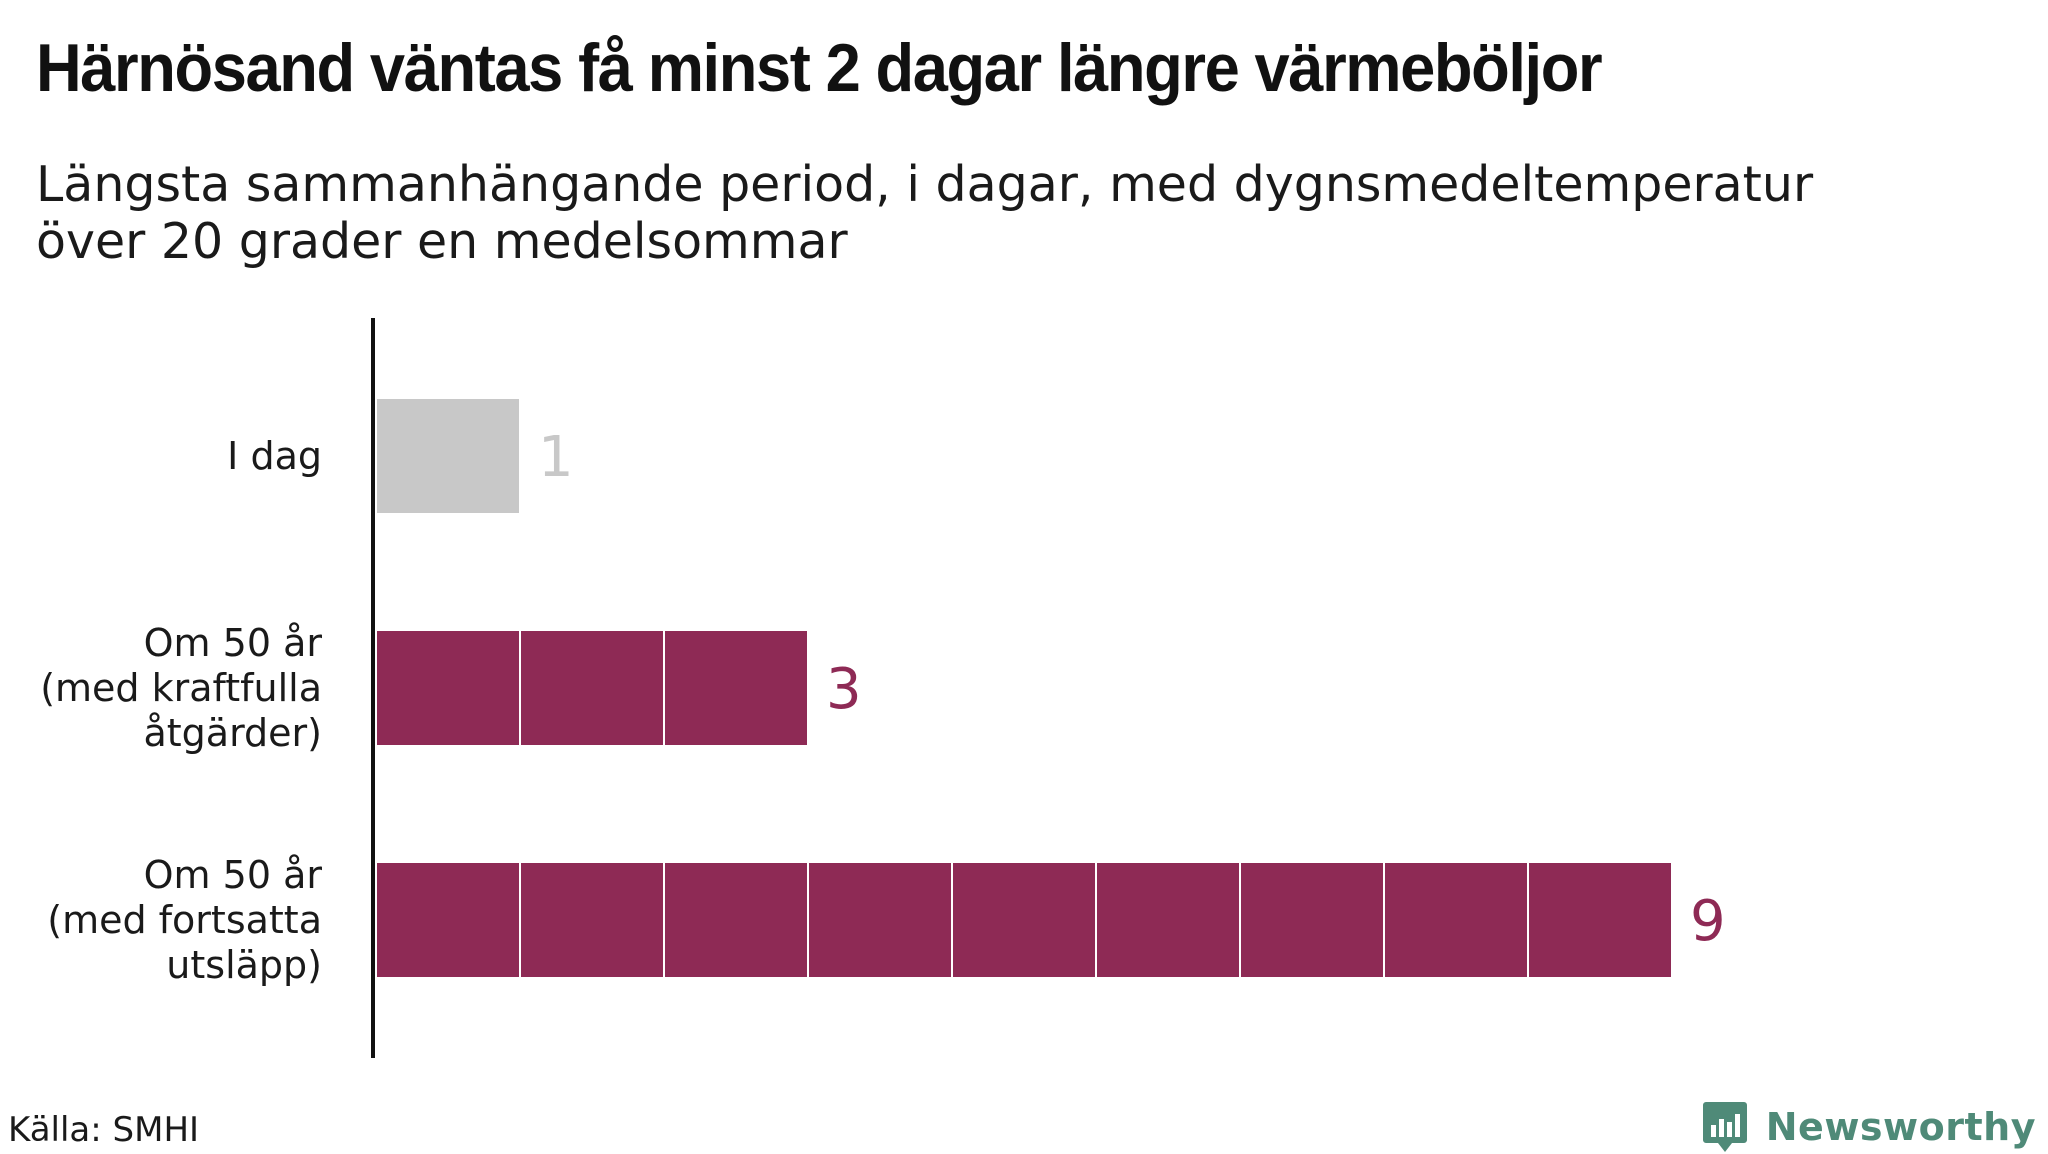 Image resolution: width=2048 pixels, height=1154 pixels. What do you see at coordinates (244, 965) in the screenshot?
I see `category-label: utsläpp)` at bounding box center [244, 965].